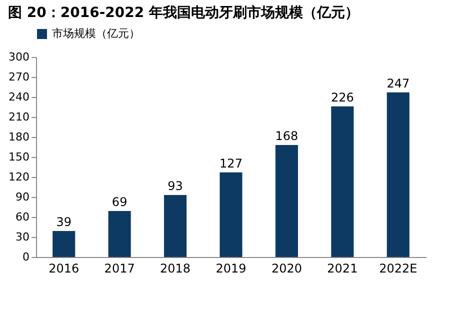 This screenshot has height=325, width=453. Describe the element at coordinates (398, 83) in the screenshot. I see `data-label: 247` at that location.